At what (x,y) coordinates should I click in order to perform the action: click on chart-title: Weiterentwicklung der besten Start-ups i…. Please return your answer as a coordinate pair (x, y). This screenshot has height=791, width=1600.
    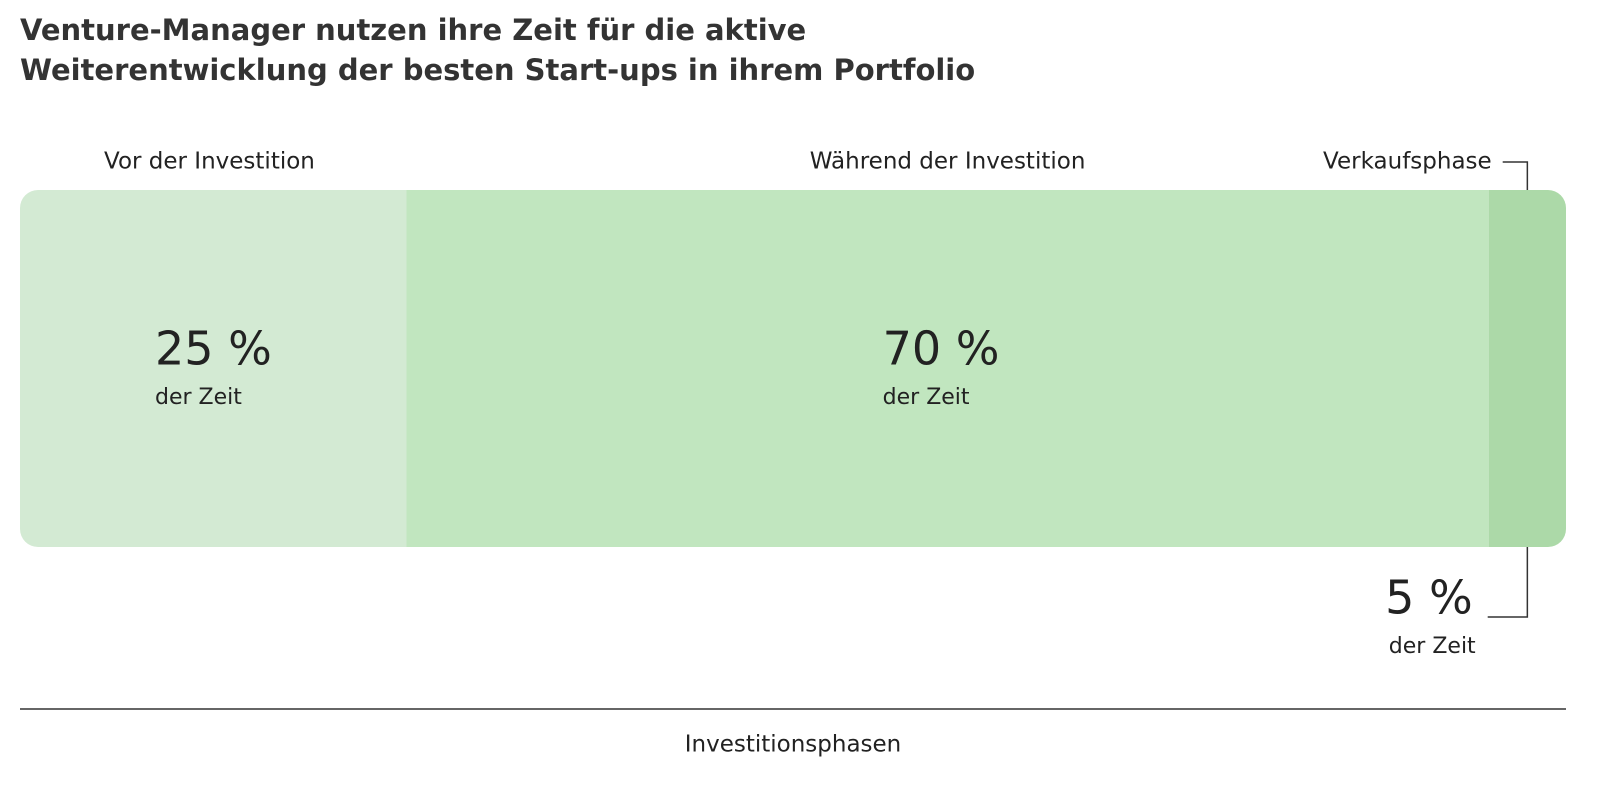
    Looking at the image, I should click on (497, 70).